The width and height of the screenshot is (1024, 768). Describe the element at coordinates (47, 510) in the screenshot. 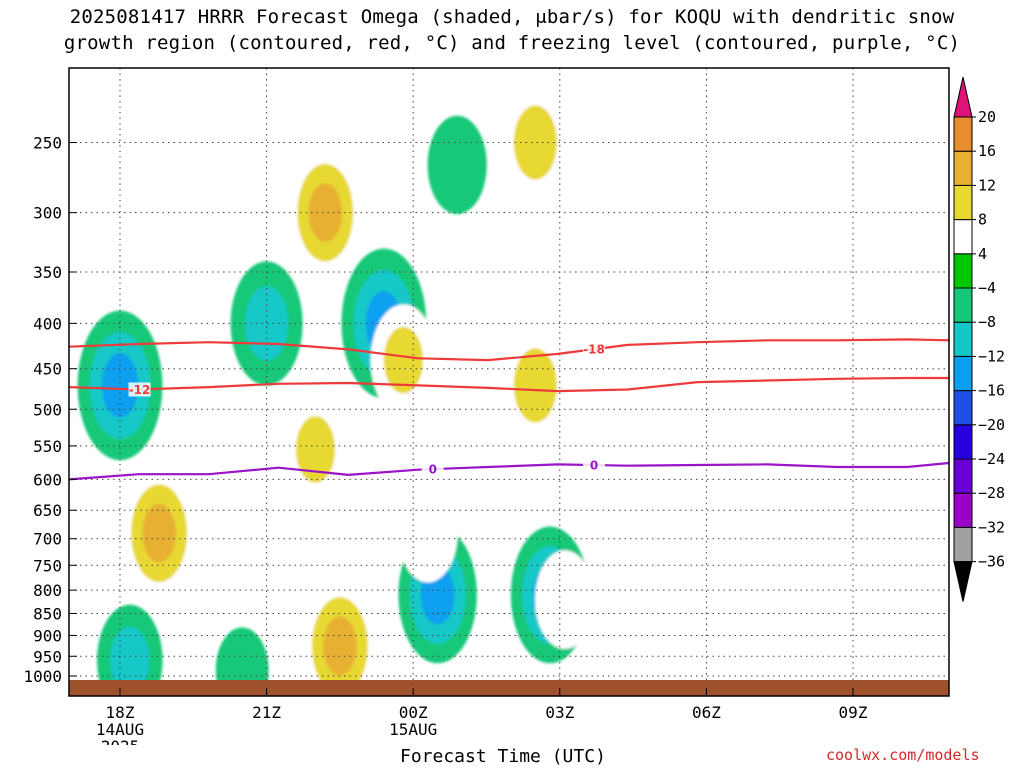

I see `y-tick-label-650: 650` at that location.